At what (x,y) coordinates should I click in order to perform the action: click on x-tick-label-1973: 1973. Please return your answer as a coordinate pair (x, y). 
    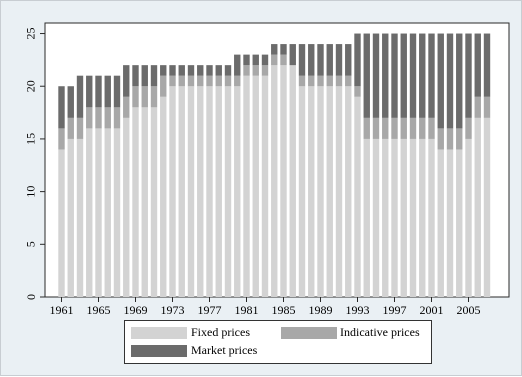
    Looking at the image, I should click on (173, 310).